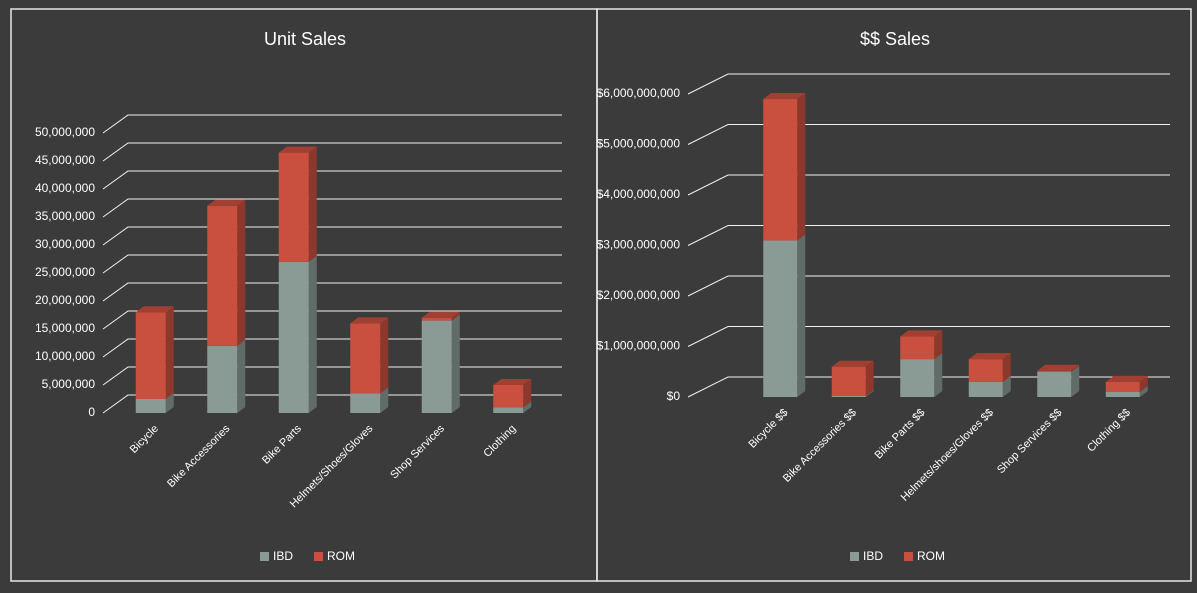 The image size is (1197, 593). Describe the element at coordinates (65, 356) in the screenshot. I see `y-tick-label: 10,000,000` at that location.